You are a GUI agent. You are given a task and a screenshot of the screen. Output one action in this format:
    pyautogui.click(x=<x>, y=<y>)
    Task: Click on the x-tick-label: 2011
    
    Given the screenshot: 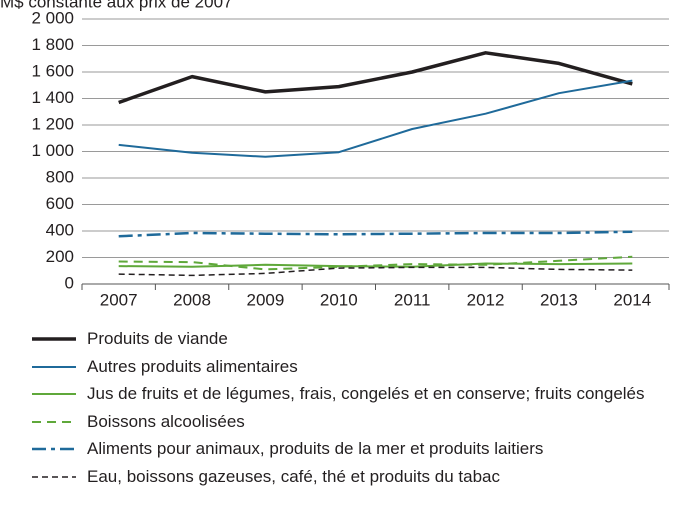 What is the action you would take?
    pyautogui.click(x=412, y=299)
    